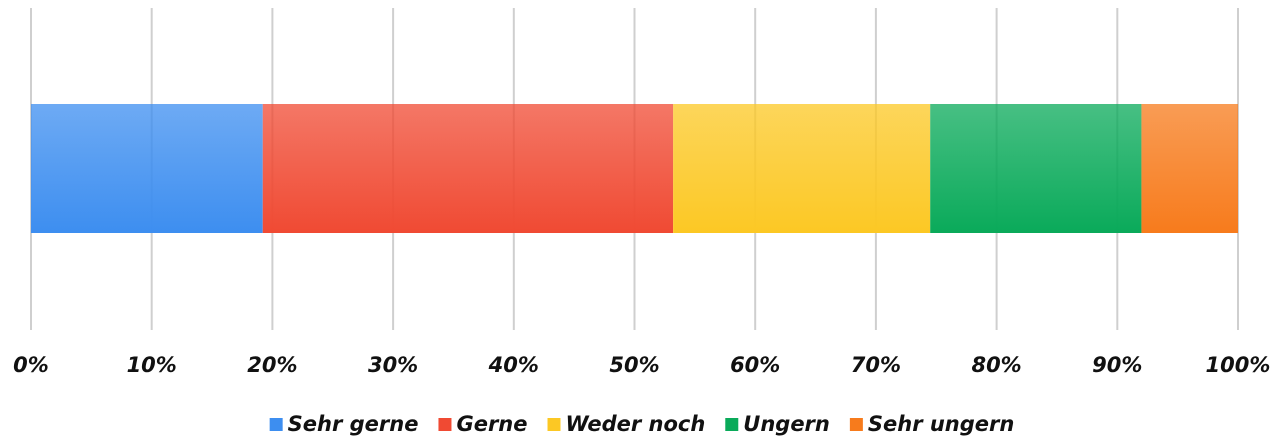 Image resolution: width=1284 pixels, height=441 pixels. What do you see at coordinates (513, 365) in the screenshot?
I see `x-tick-label: 40%` at bounding box center [513, 365].